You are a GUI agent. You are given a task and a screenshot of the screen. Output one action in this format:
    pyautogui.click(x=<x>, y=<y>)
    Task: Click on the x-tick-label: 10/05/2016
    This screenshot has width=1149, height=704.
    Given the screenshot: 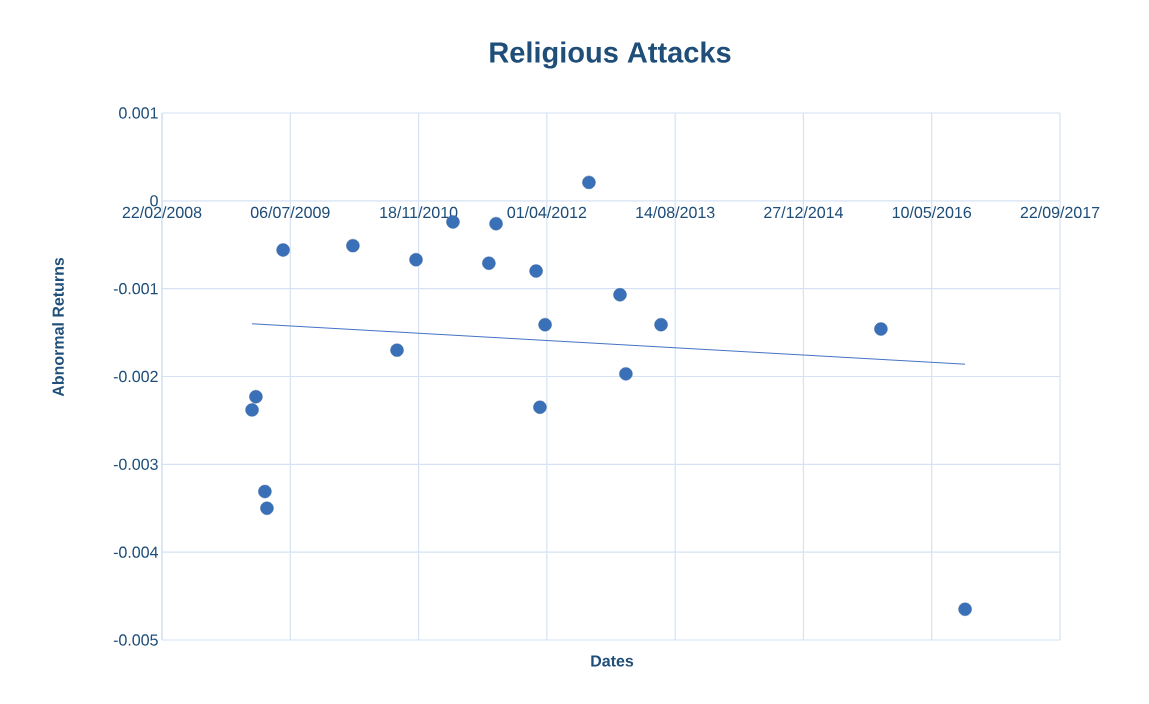 What is the action you would take?
    pyautogui.click(x=932, y=212)
    